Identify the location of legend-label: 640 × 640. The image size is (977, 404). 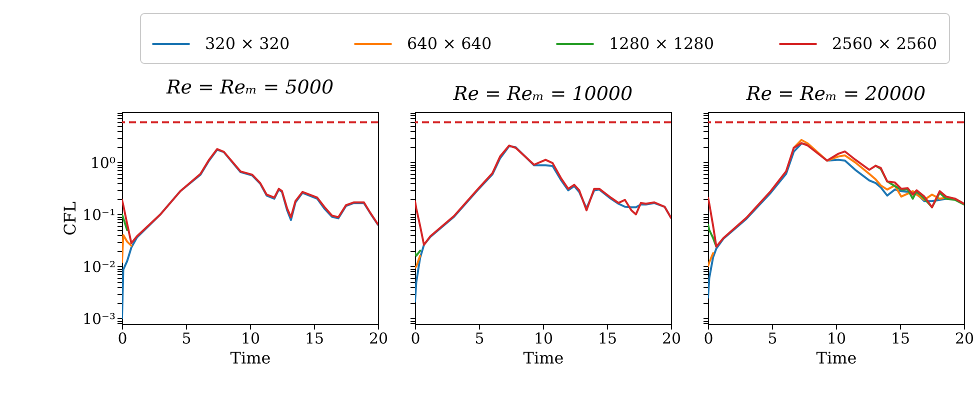
(449, 43).